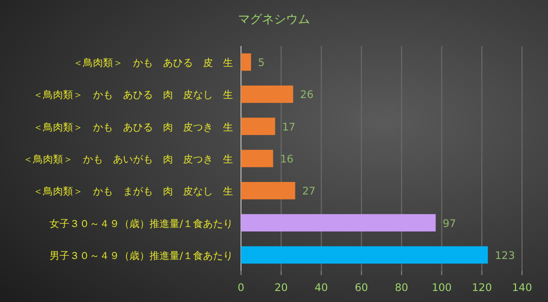 The width and height of the screenshot is (548, 302). Describe the element at coordinates (133, 192) in the screenshot. I see `y-tick-label: ＜鳥肉類＞ かも まがも 肉 皮なし 生` at that location.